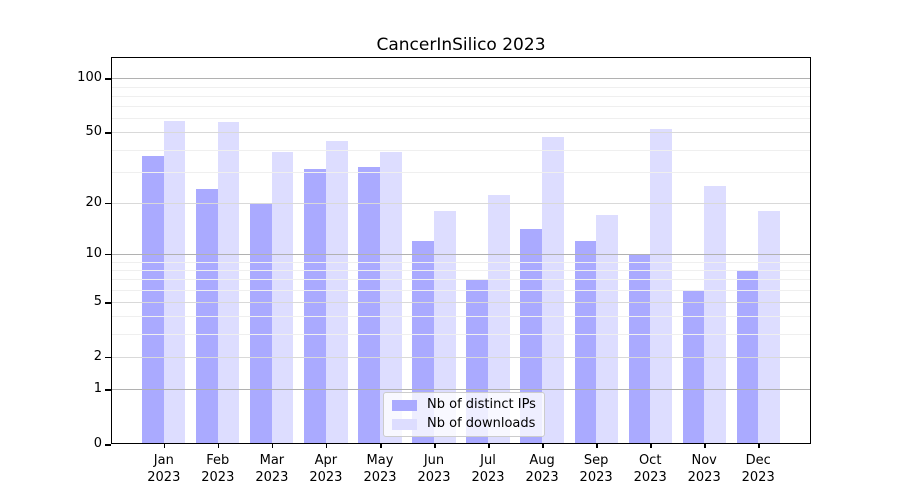  Describe the element at coordinates (93, 253) in the screenshot. I see `y-tick-label: 10` at that location.